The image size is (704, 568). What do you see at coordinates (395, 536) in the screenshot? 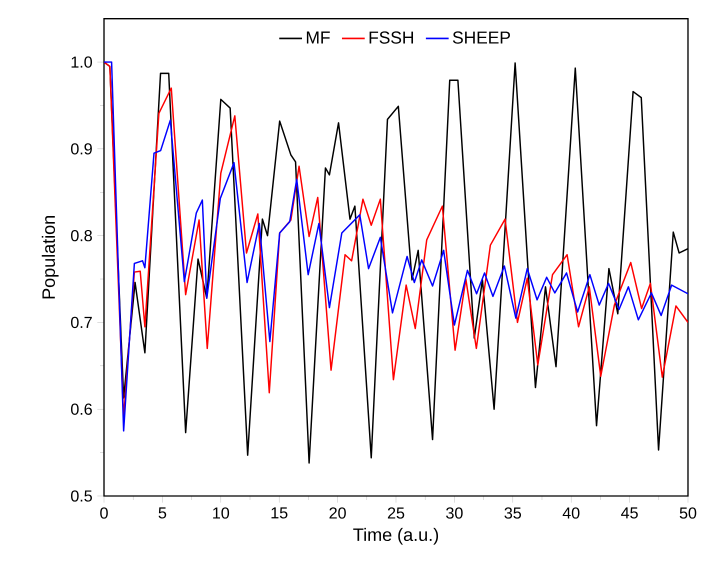
I see `x-axis-title: Time (a.u.)` at bounding box center [395, 536].